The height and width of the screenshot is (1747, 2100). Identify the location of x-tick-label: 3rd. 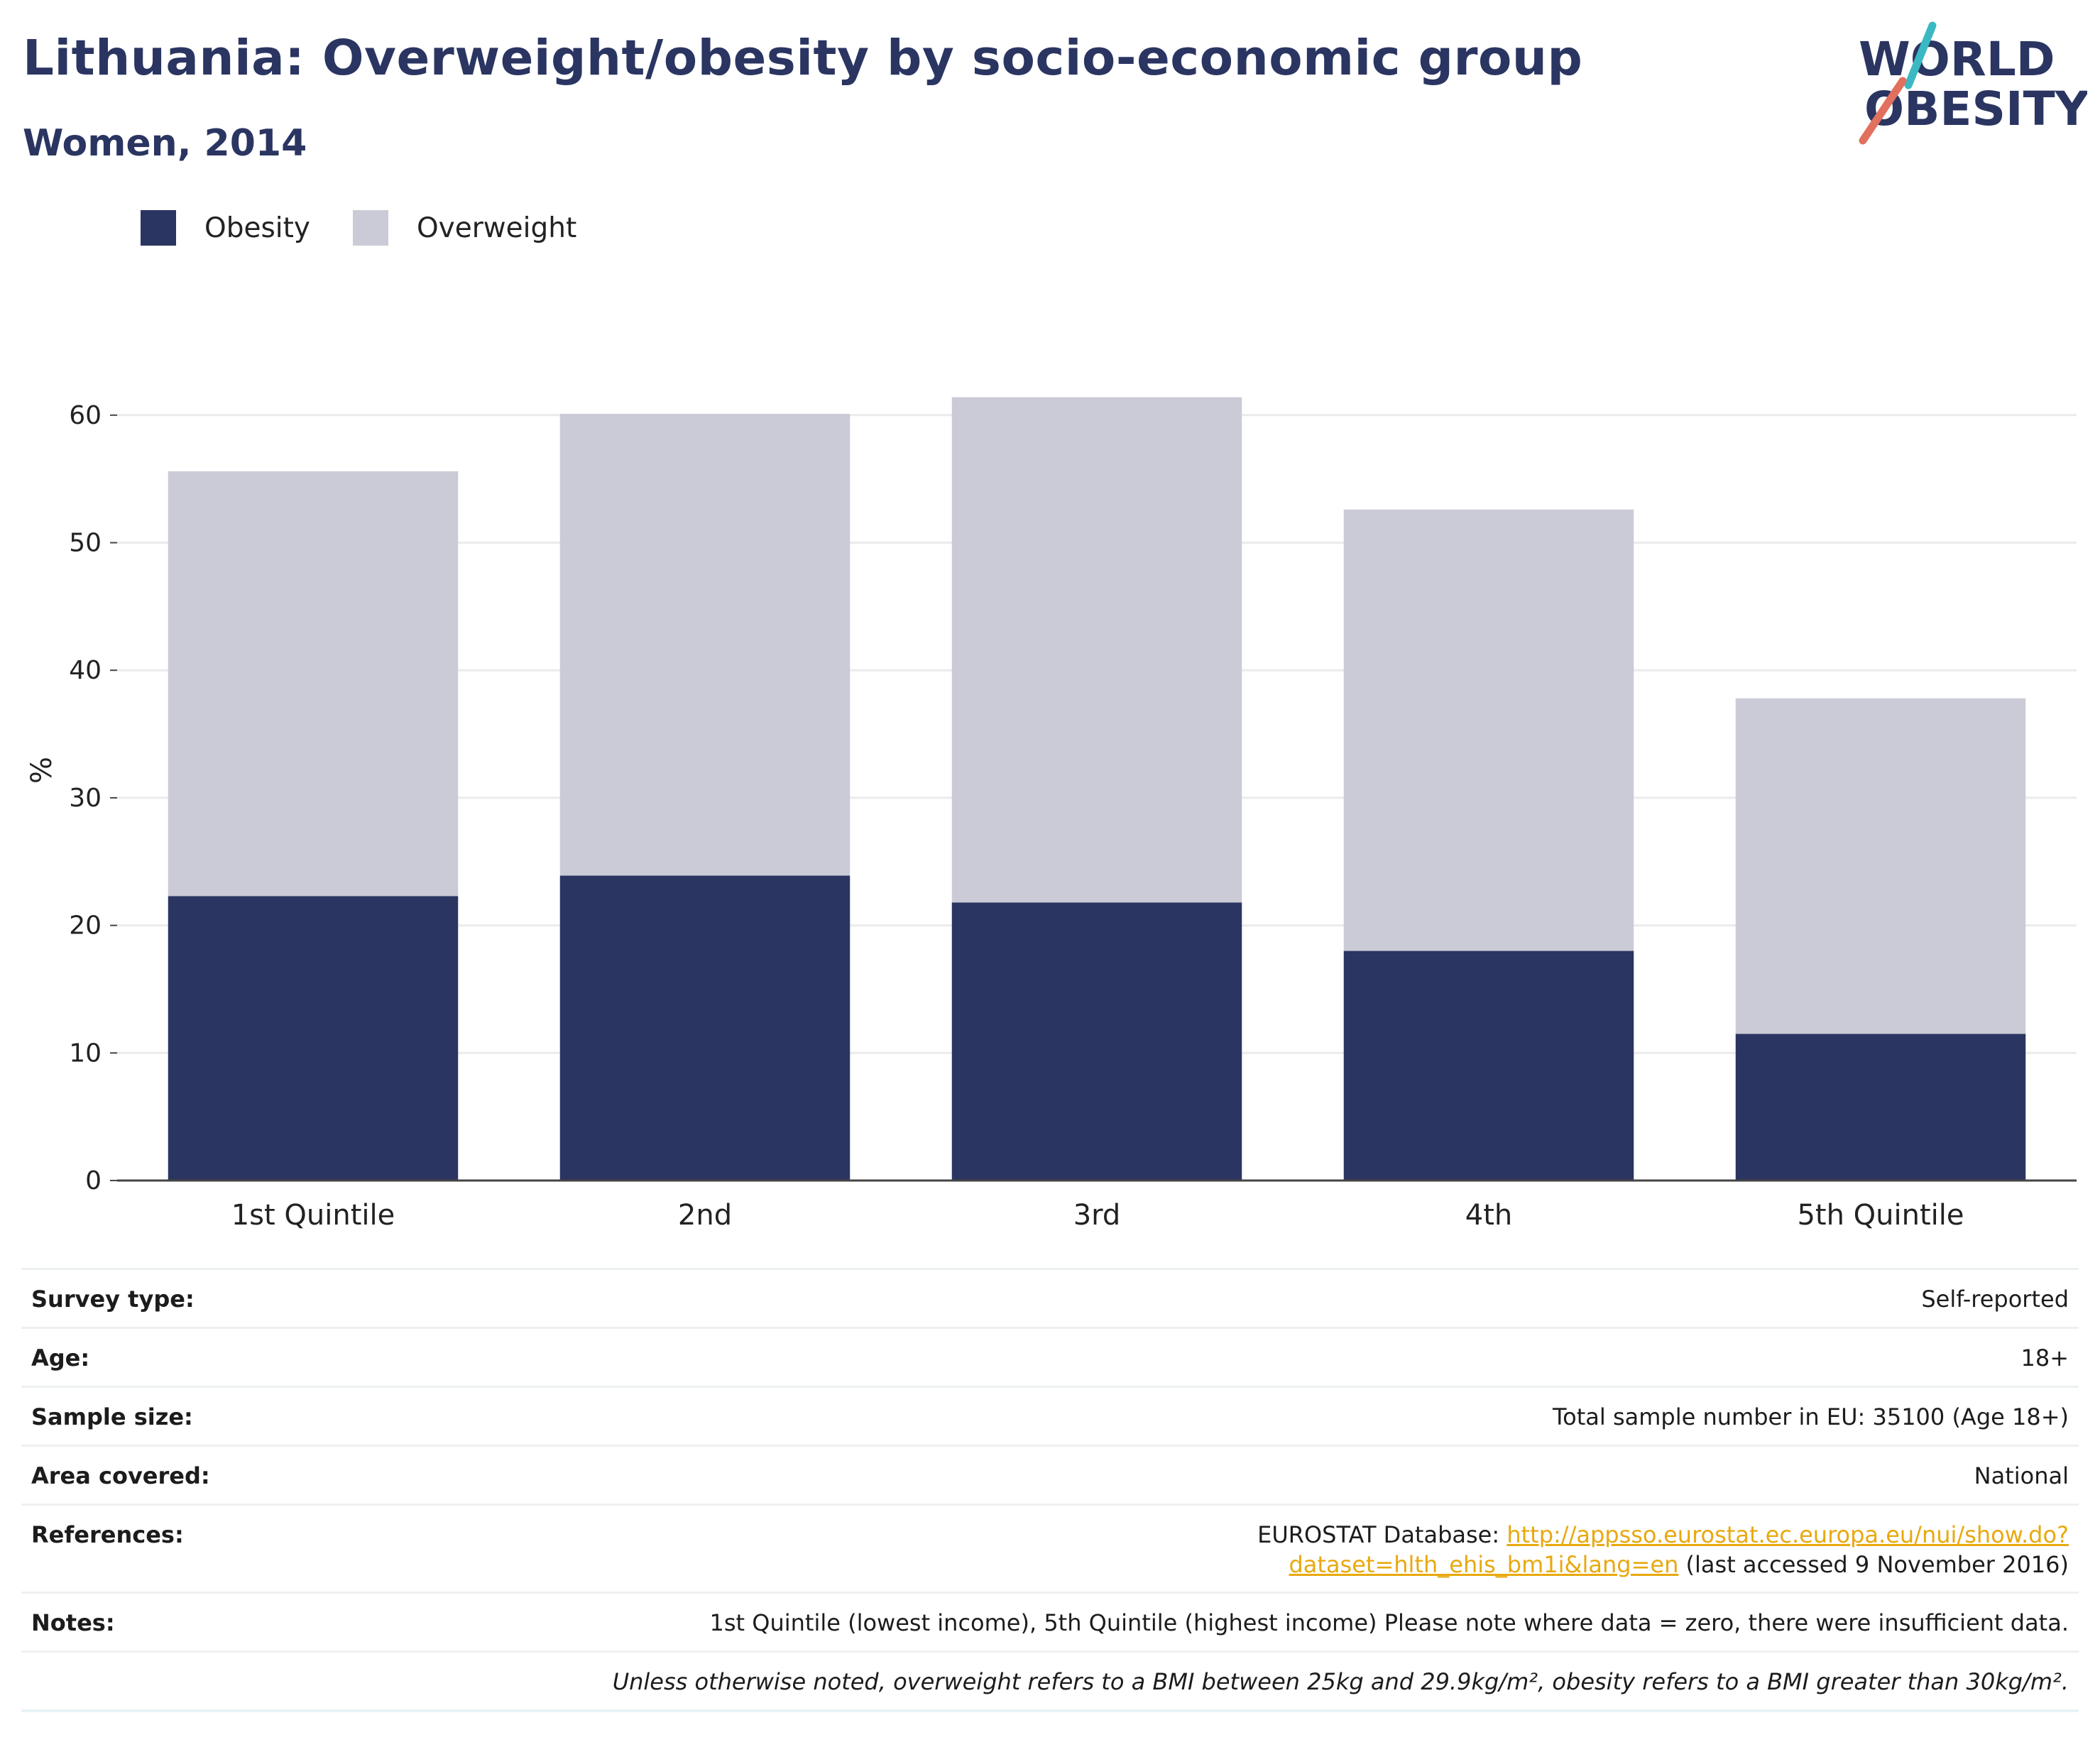
(1097, 1215).